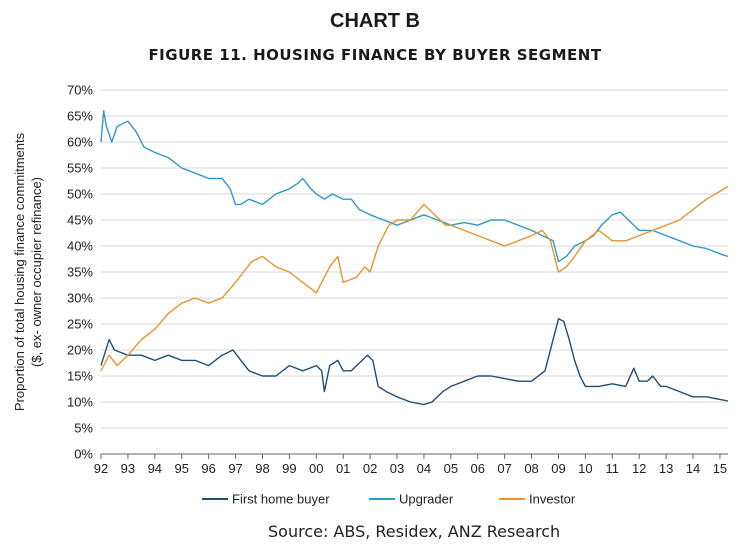 The width and height of the screenshot is (750, 554). What do you see at coordinates (389, 499) in the screenshot?
I see `legend: First home buyer Upgrader Investor` at bounding box center [389, 499].